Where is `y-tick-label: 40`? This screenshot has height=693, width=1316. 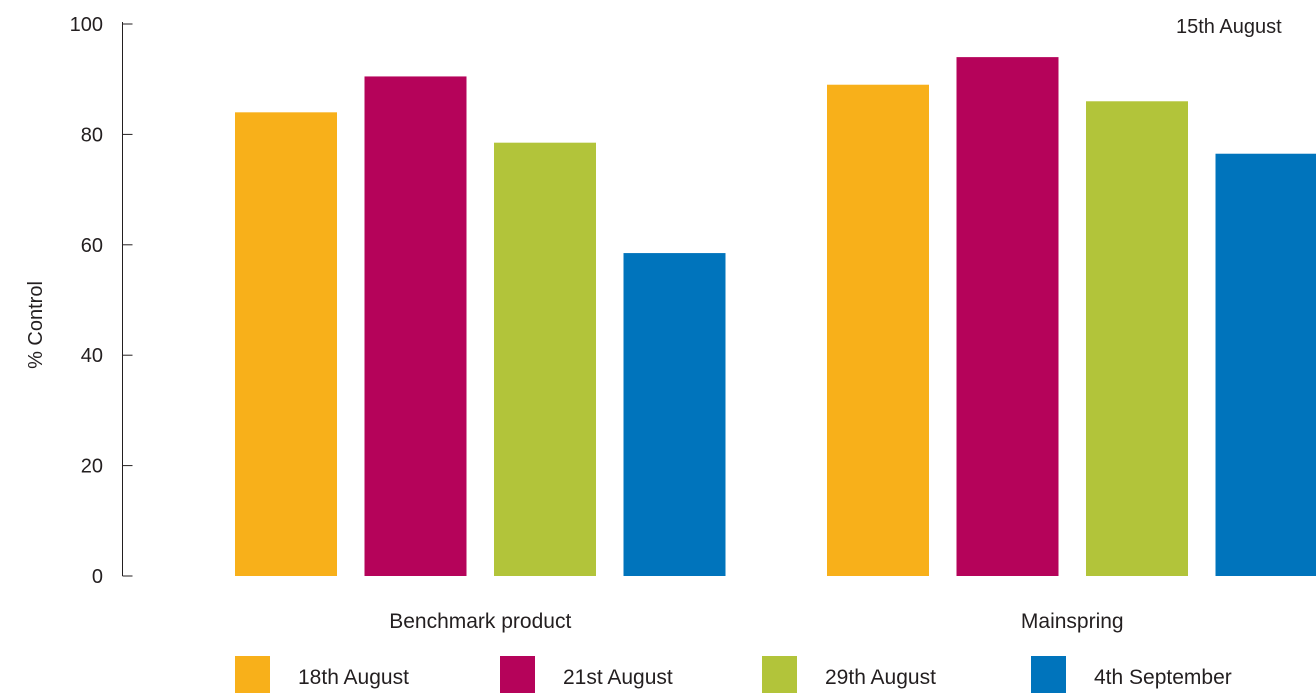
y-tick-label: 40 is located at coordinates (92, 356).